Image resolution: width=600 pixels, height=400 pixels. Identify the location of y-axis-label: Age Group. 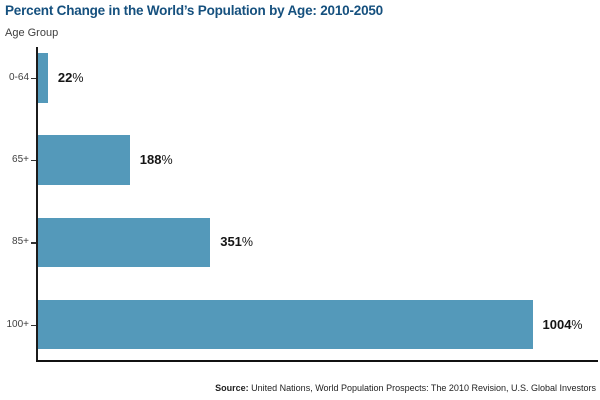
(32, 33).